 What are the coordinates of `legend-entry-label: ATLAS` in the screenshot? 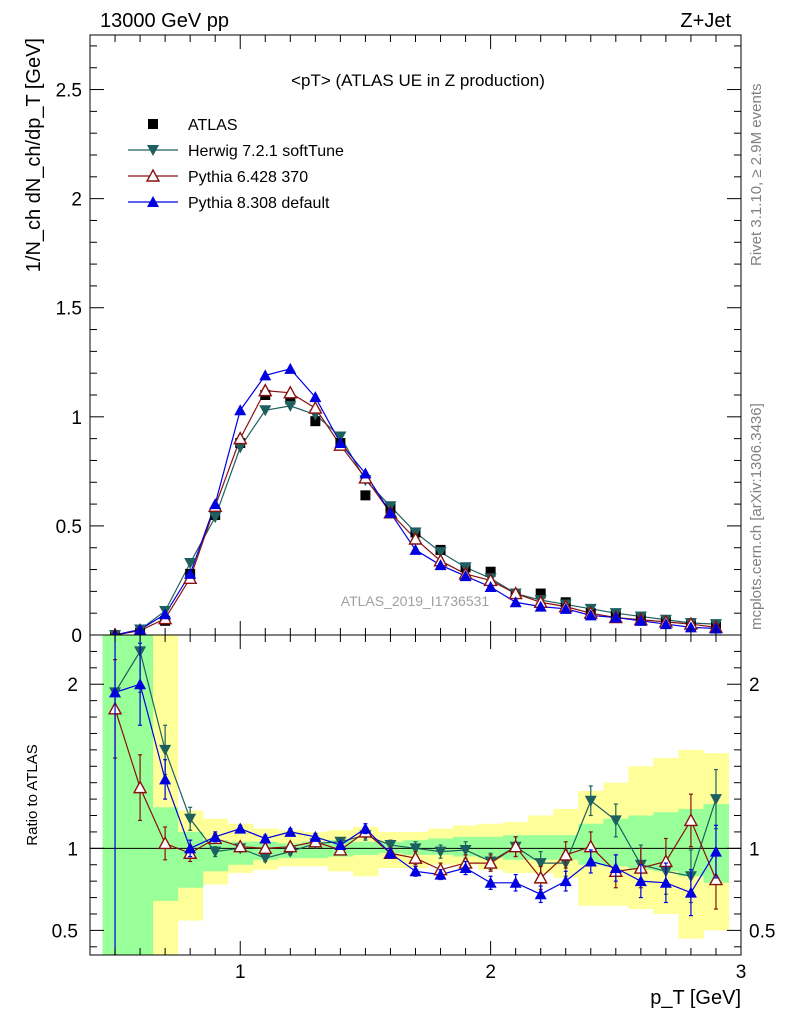 It's located at (213, 125).